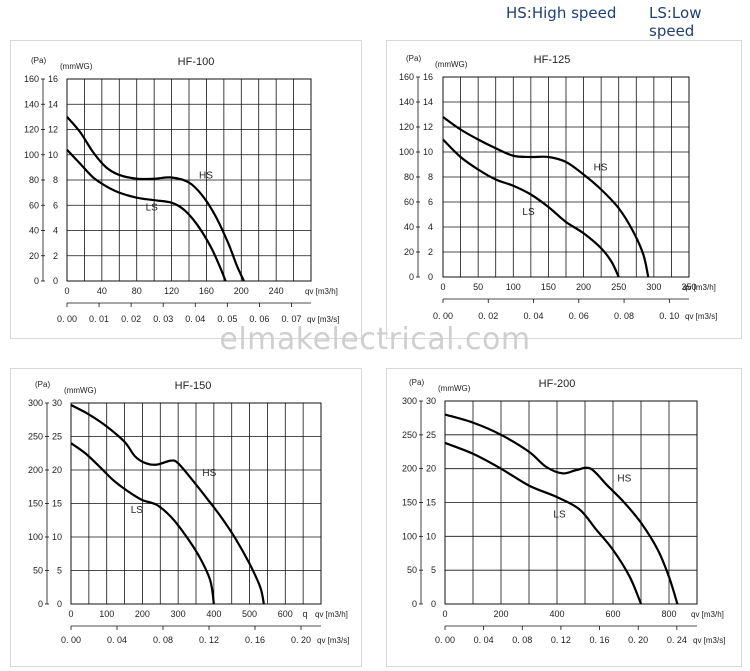  What do you see at coordinates (291, 319) in the screenshot?
I see `x2-tick-label: 0. 07` at bounding box center [291, 319].